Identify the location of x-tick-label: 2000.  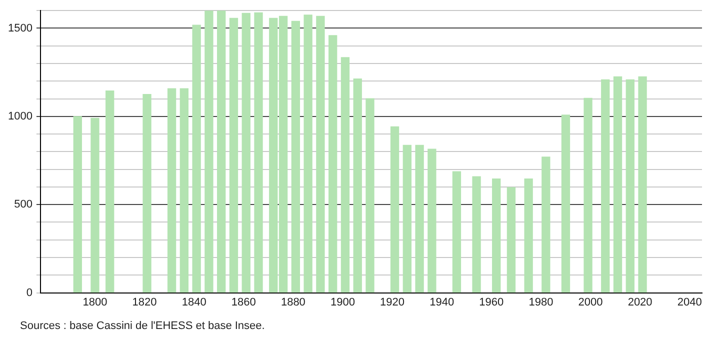
(590, 302).